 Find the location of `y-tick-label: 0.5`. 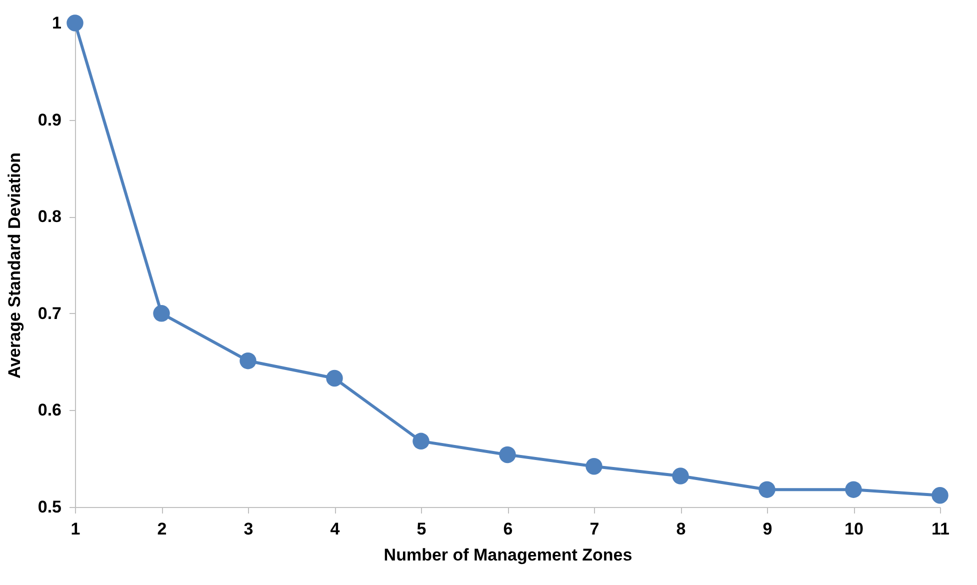

y-tick-label: 0.5 is located at coordinates (50, 507).